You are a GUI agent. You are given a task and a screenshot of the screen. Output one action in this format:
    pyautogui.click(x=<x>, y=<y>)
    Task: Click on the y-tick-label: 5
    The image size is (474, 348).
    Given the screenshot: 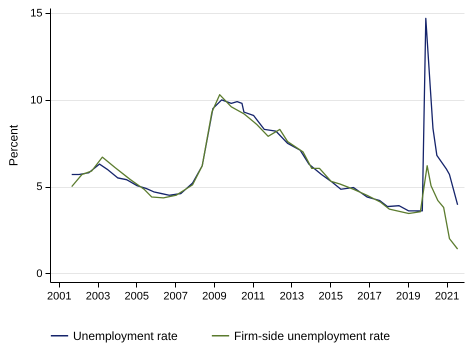 What is the action you would take?
    pyautogui.click(x=39, y=187)
    